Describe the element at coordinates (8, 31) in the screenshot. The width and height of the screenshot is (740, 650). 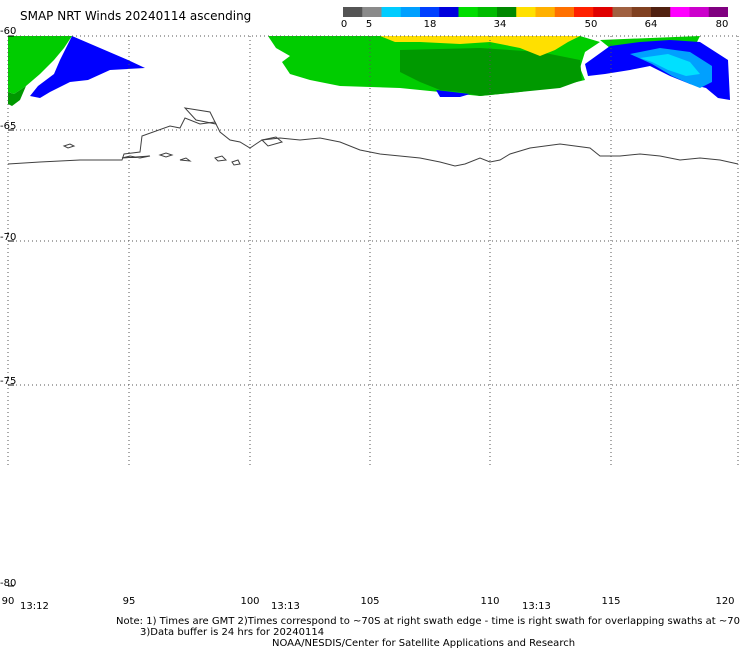
I see `lat-label-60: -60` at that location.